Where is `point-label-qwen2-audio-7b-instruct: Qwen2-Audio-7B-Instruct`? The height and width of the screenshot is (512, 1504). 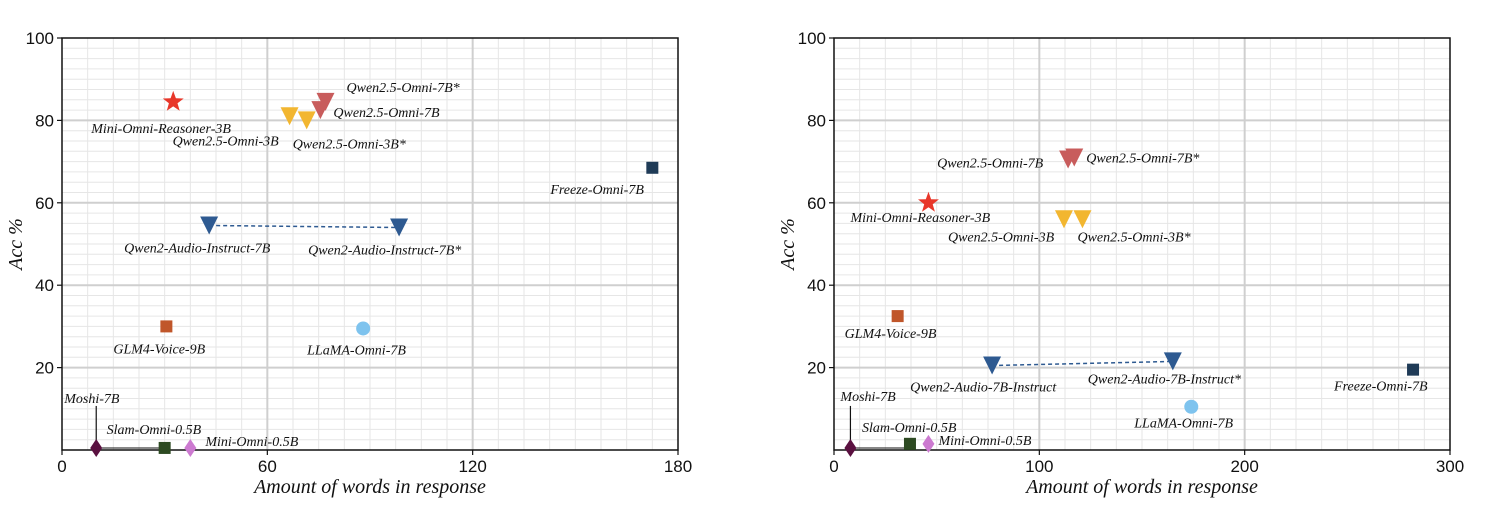
point-label-qwen2-audio-7b-instruct: Qwen2-Audio-7B-Instruct is located at coordinates (983, 388).